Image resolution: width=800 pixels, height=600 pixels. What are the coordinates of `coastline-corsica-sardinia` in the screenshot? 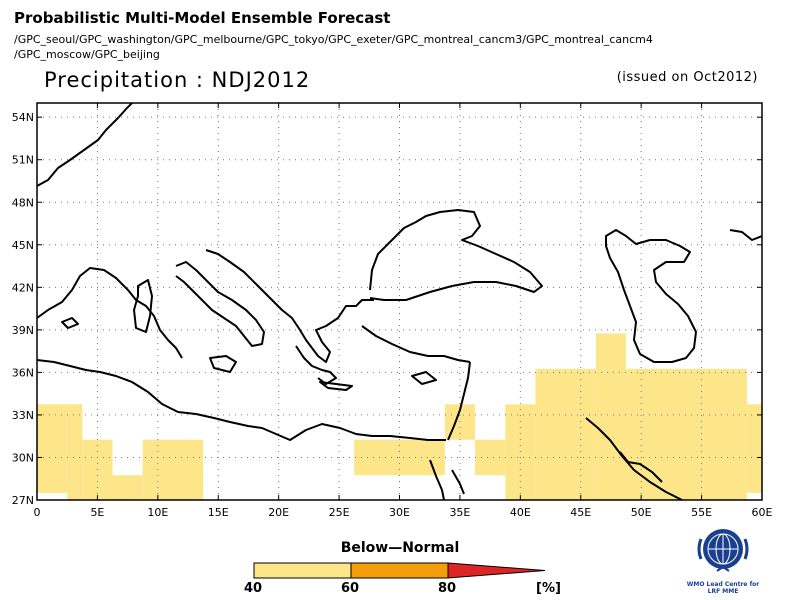 It's located at (143, 306).